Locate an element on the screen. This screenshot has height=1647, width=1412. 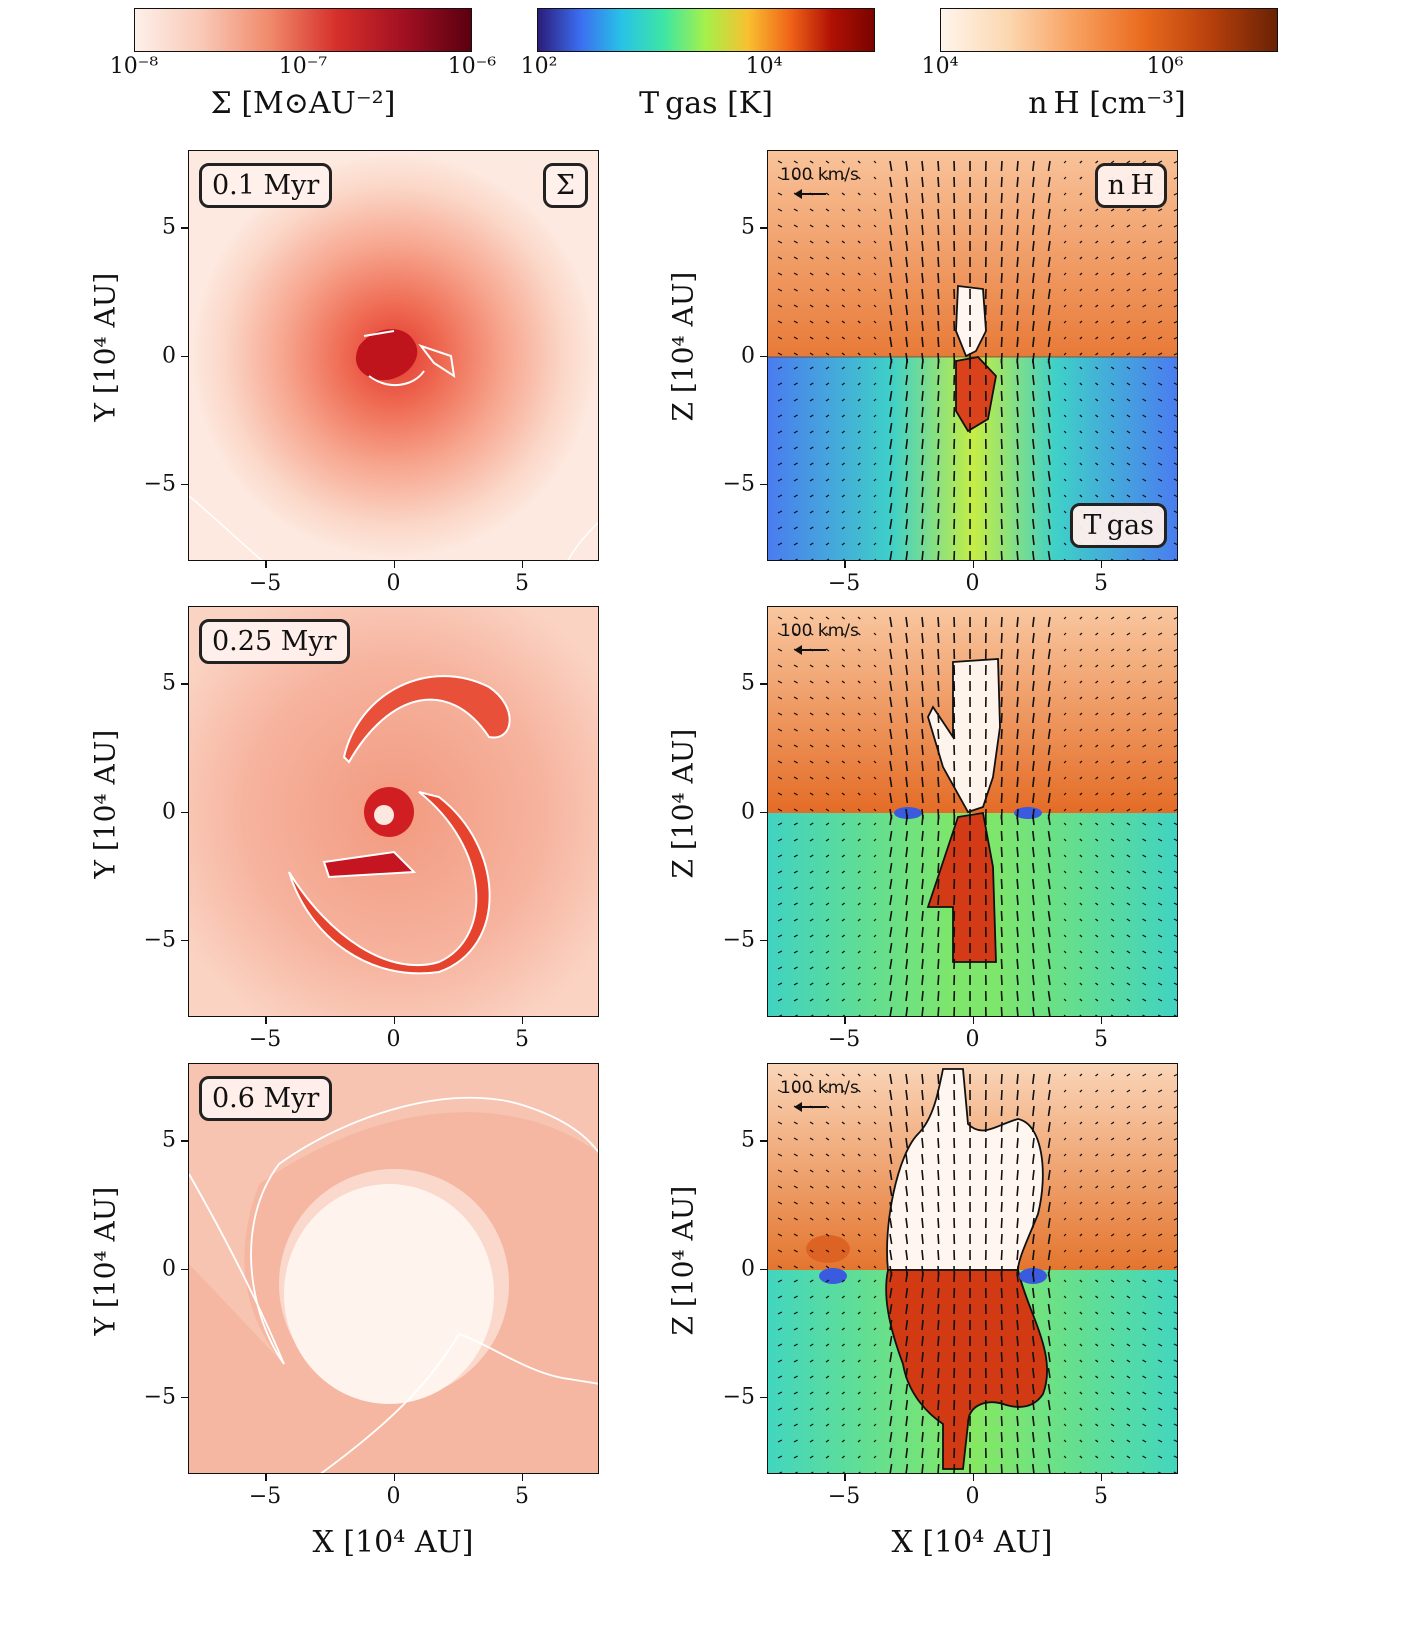
y-tick-label: −5 is located at coordinates (738, 484).